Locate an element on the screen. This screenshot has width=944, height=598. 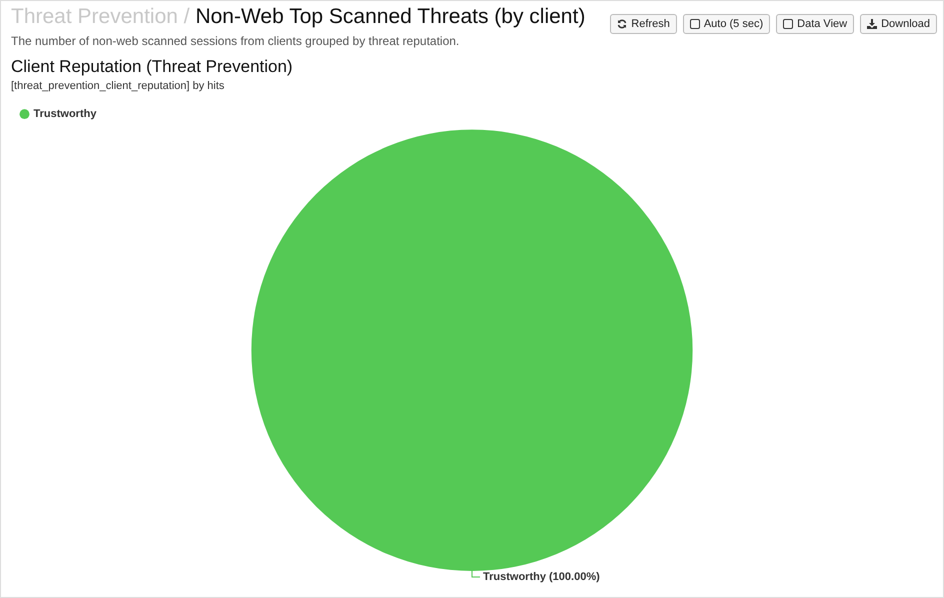
chart-subtitle: [threat_prevention_client_reputation] by hits is located at coordinates (118, 86).